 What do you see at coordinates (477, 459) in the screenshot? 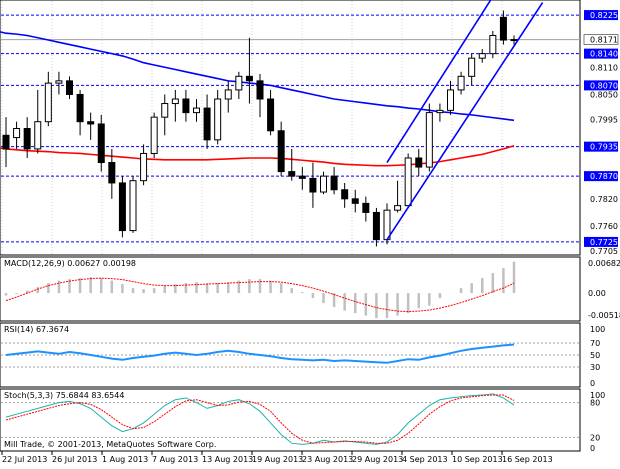
I see `date-label: 10 Sep 2013` at bounding box center [477, 459].